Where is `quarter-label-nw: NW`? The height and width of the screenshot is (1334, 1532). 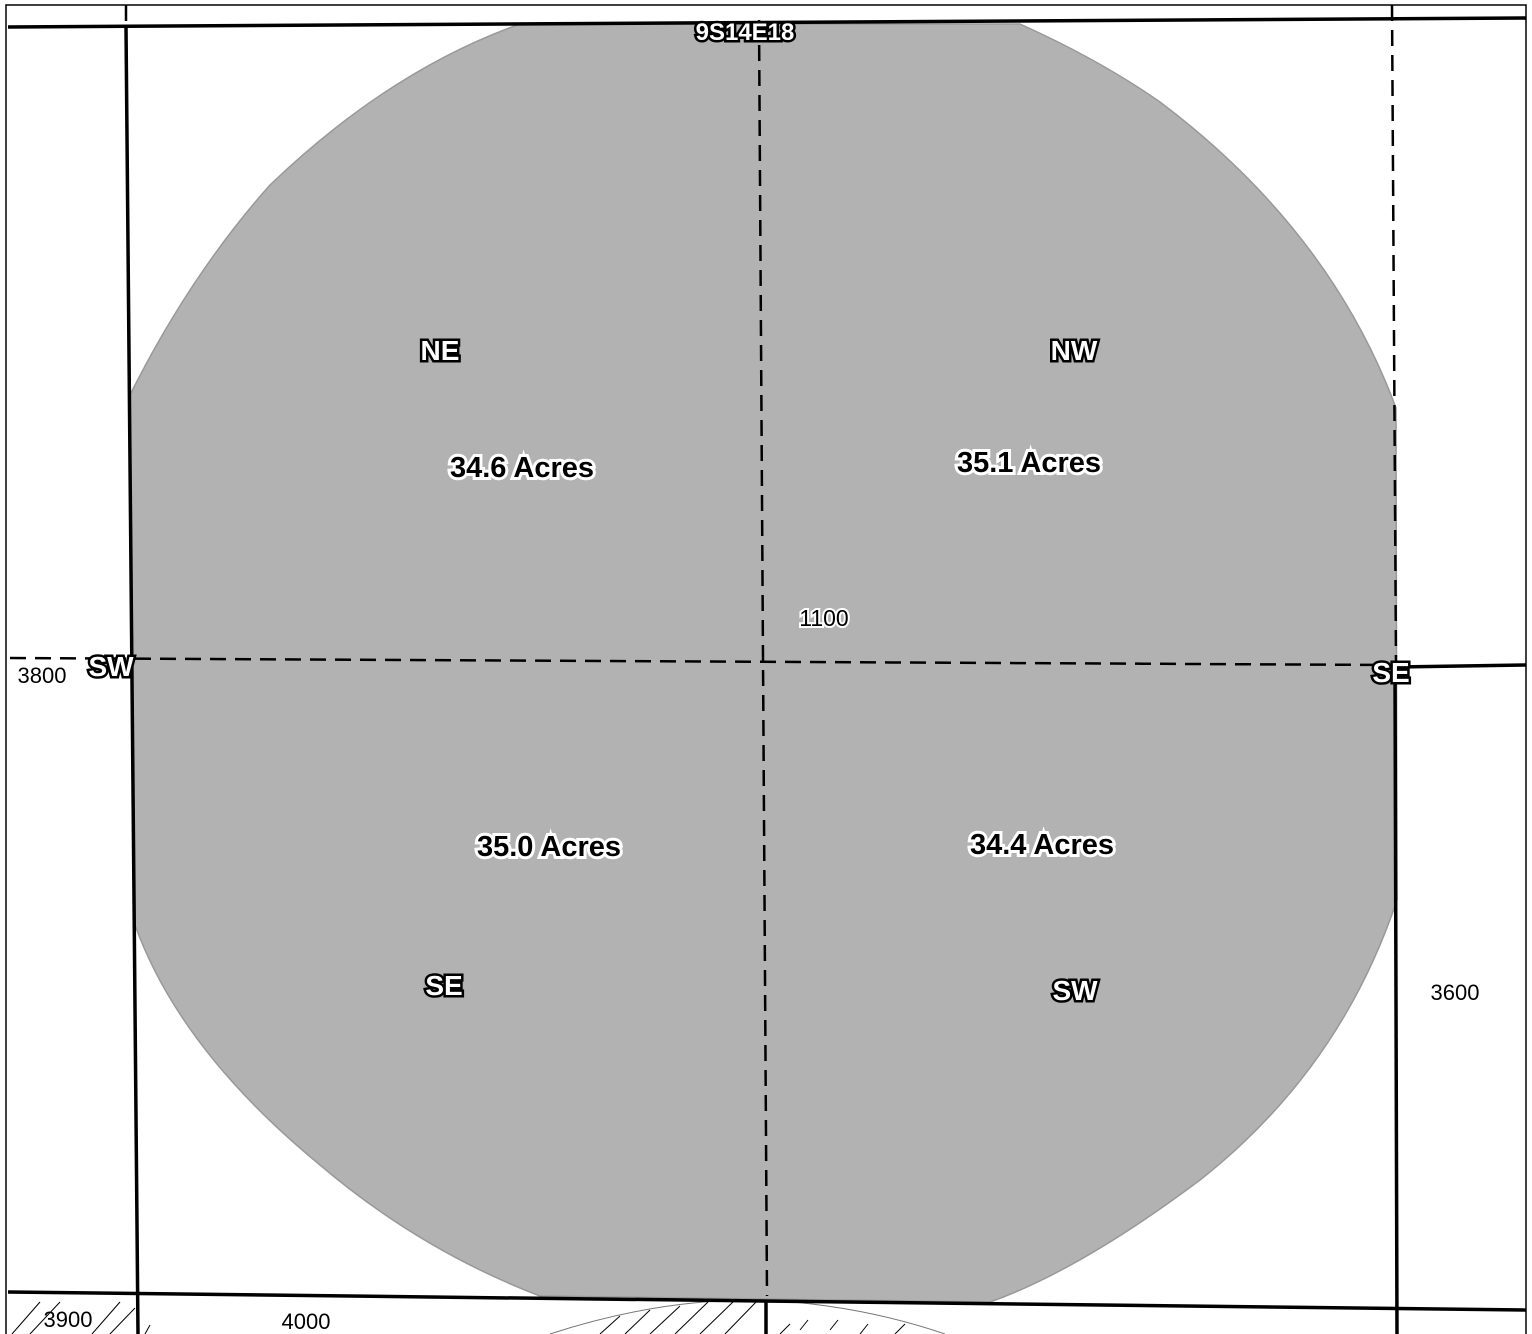 quarter-label-nw: NW is located at coordinates (1074, 350).